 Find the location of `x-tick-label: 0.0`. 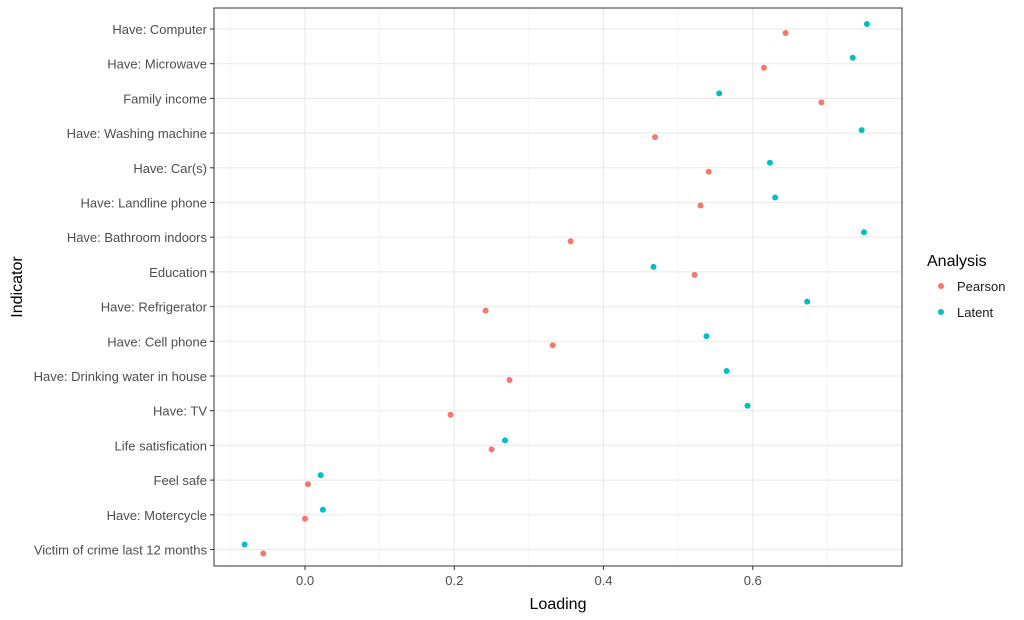

x-tick-label: 0.0 is located at coordinates (305, 580).